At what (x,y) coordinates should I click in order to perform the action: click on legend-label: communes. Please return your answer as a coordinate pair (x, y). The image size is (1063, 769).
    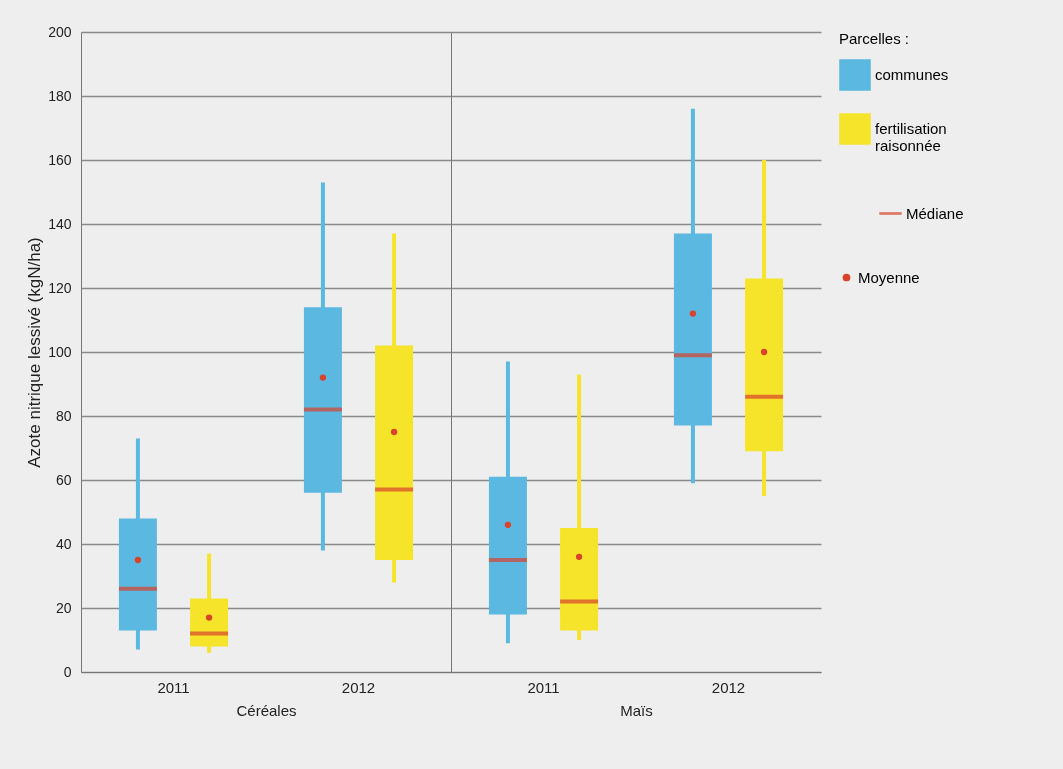
    Looking at the image, I should click on (912, 74).